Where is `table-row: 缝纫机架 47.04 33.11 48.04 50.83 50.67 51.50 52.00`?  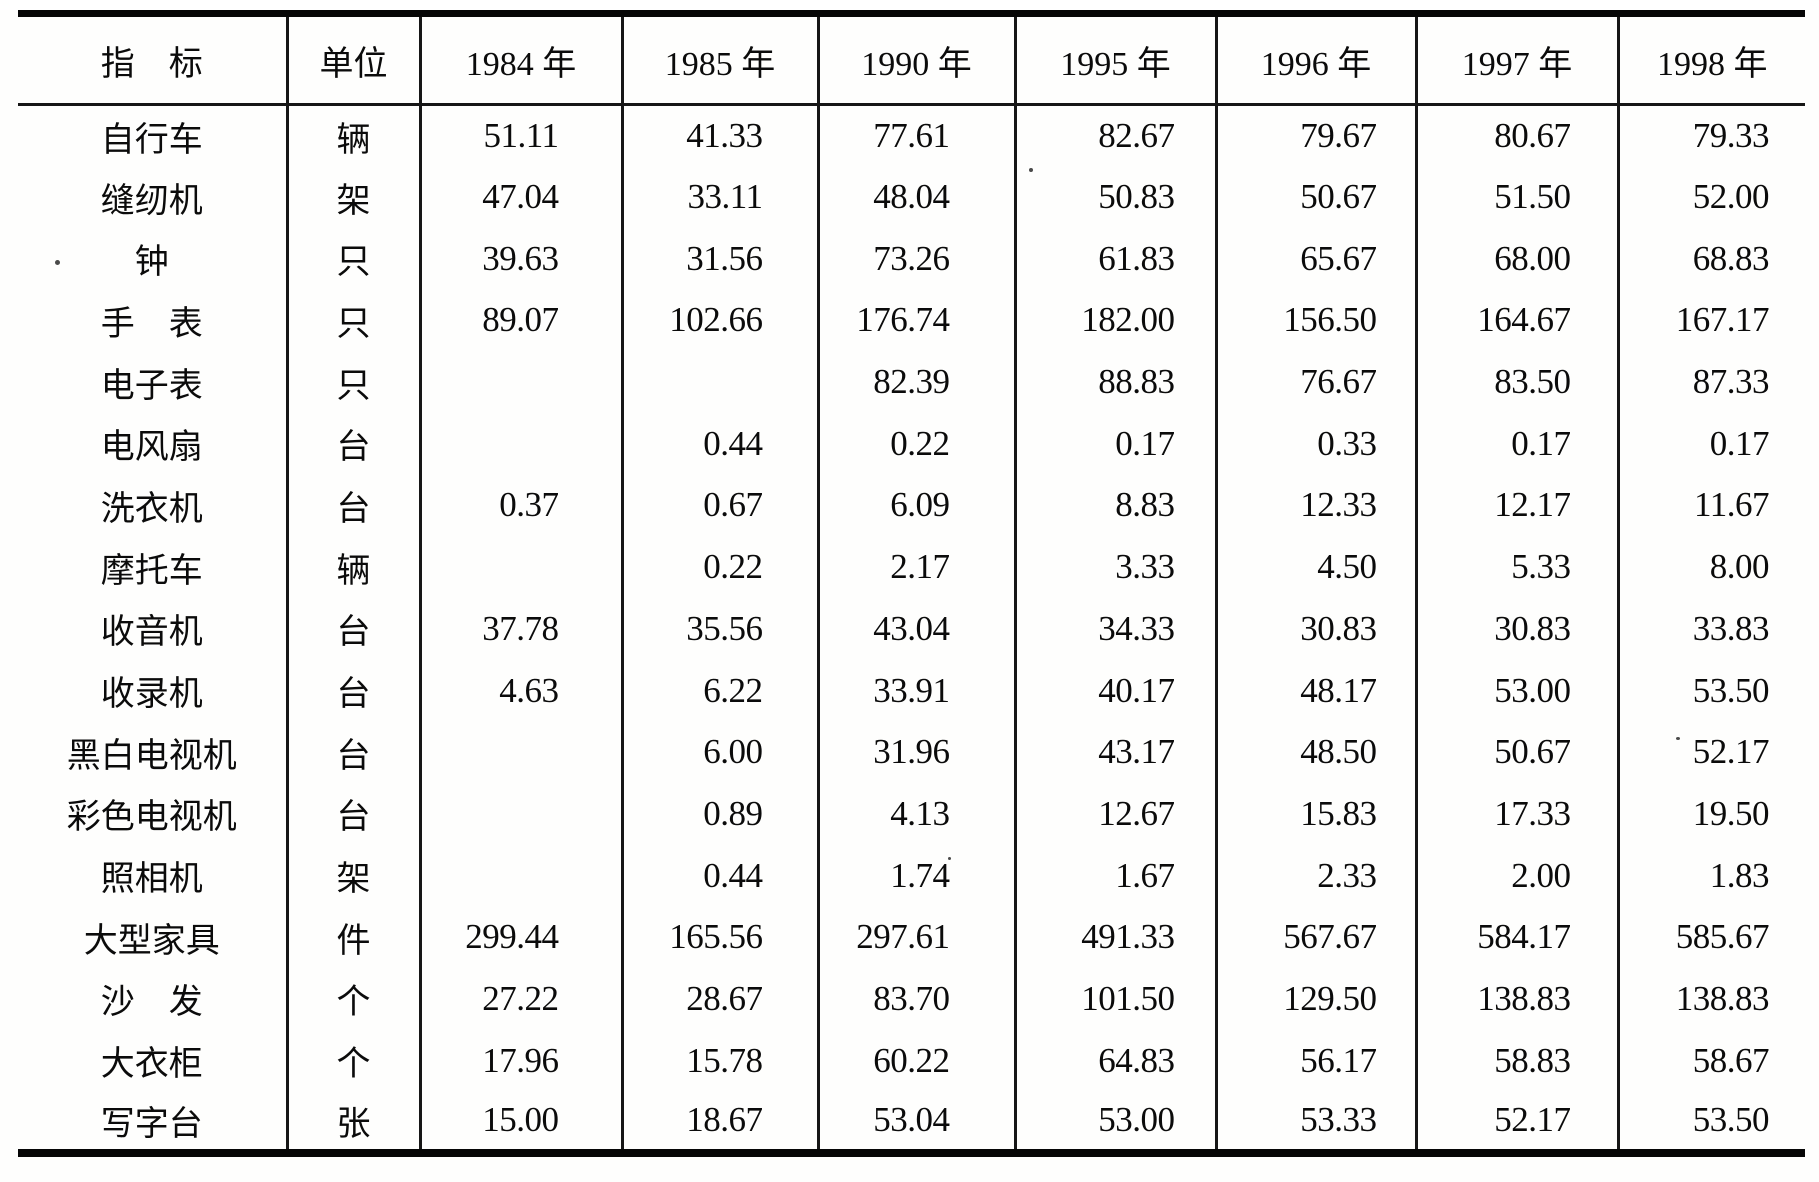
table-row: 缝纫机架 47.04 33.11 48.04 50.83 50.67 51.50 52.00 is located at coordinates (911, 197).